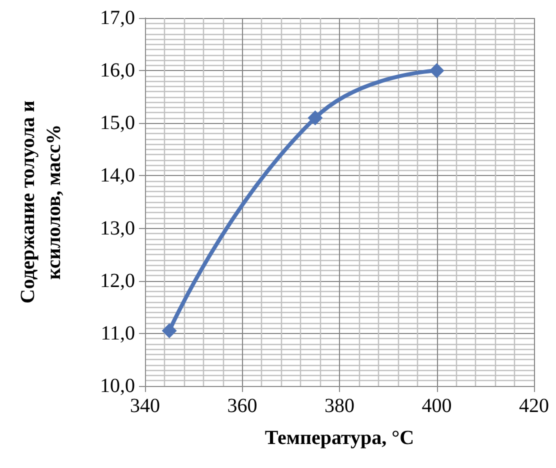 The image size is (556, 468). I want to click on y-tick-label: 16,0, so click(117, 71).